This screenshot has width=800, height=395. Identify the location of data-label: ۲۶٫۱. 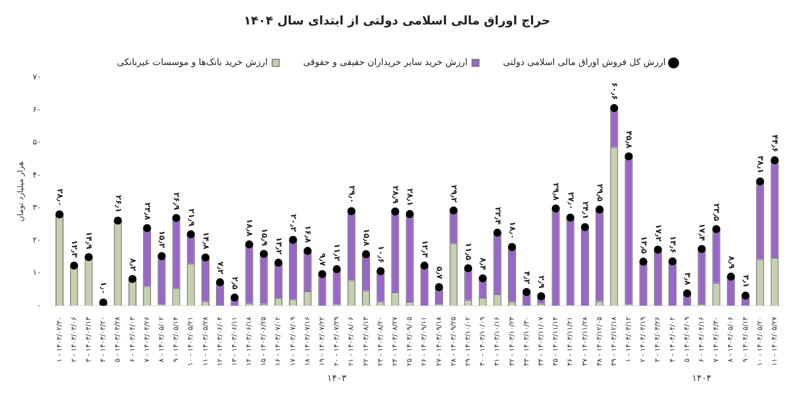
(118, 203).